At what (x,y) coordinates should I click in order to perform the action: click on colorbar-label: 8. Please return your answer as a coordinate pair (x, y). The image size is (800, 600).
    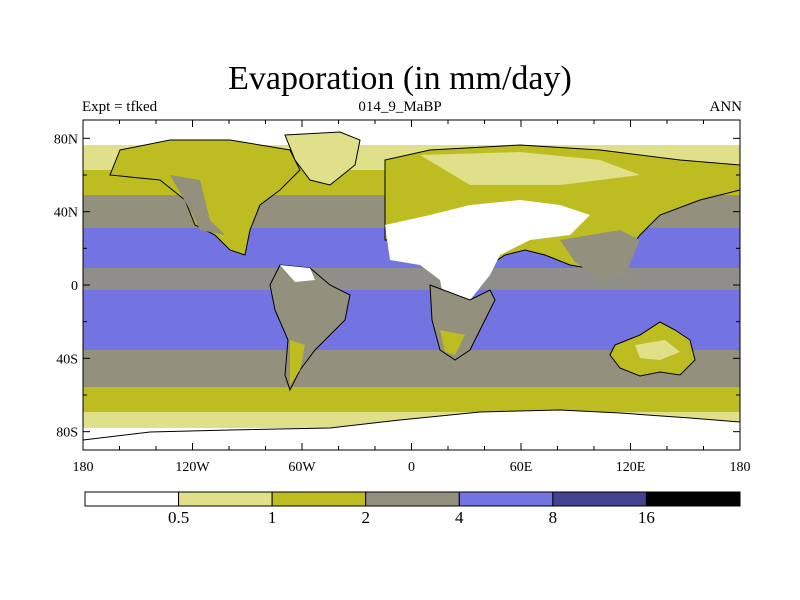
    Looking at the image, I should click on (553, 517).